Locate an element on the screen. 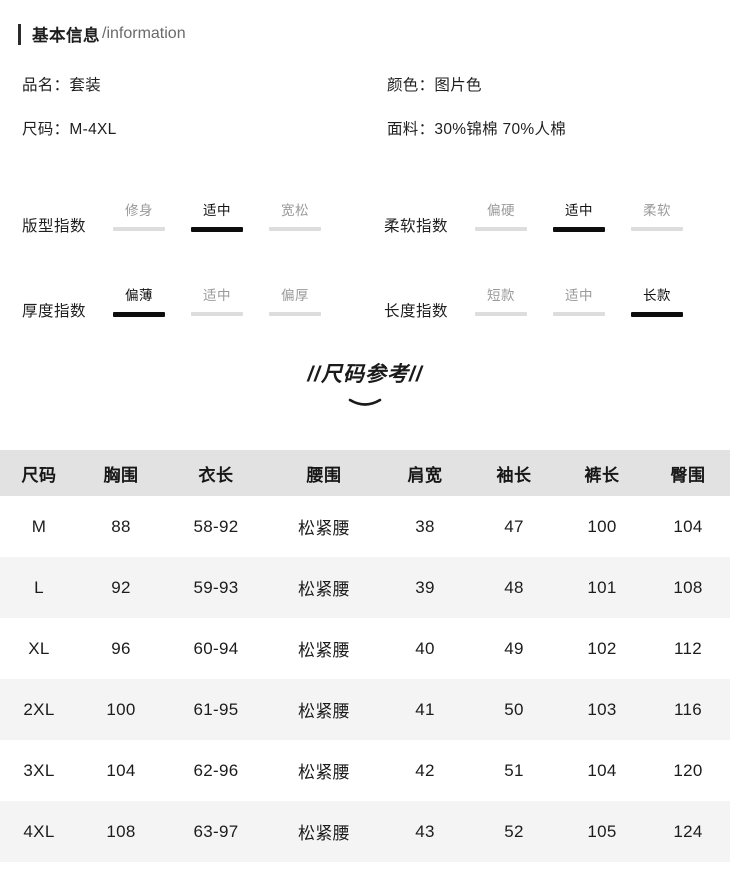  column-header-bust: 胸围 is located at coordinates (121, 473).